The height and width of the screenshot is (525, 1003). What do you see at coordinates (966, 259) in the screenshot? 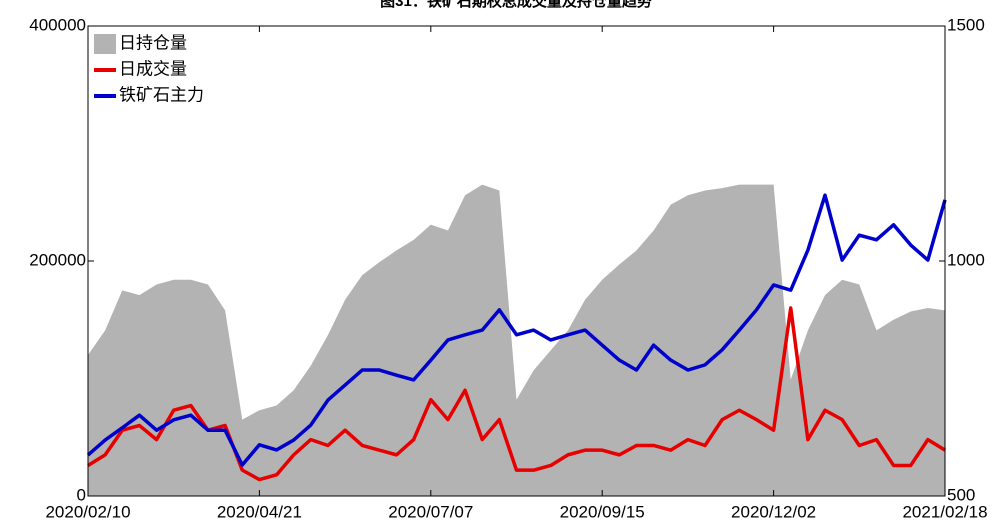
I see `y2-tick-label: 1000` at bounding box center [966, 259].